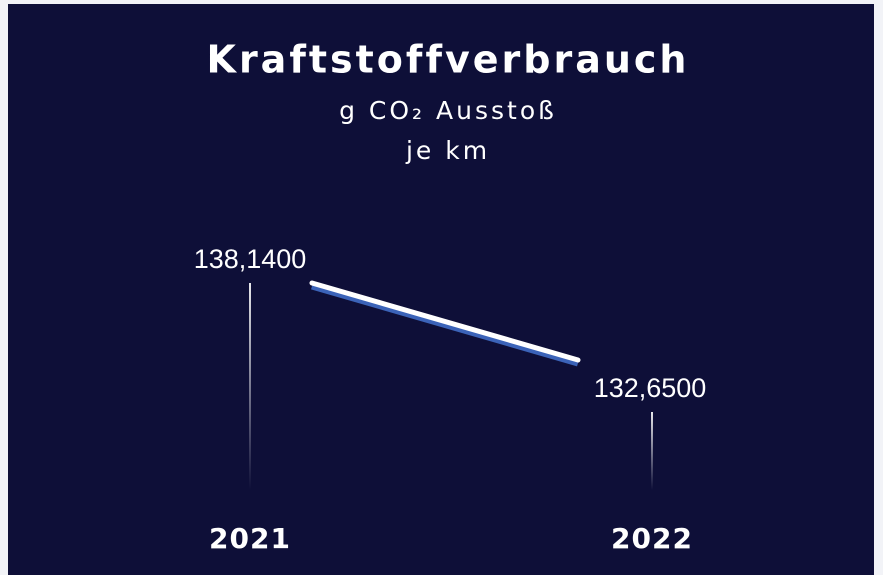 This screenshot has height=575, width=883. I want to click on line, so click(445, 321).